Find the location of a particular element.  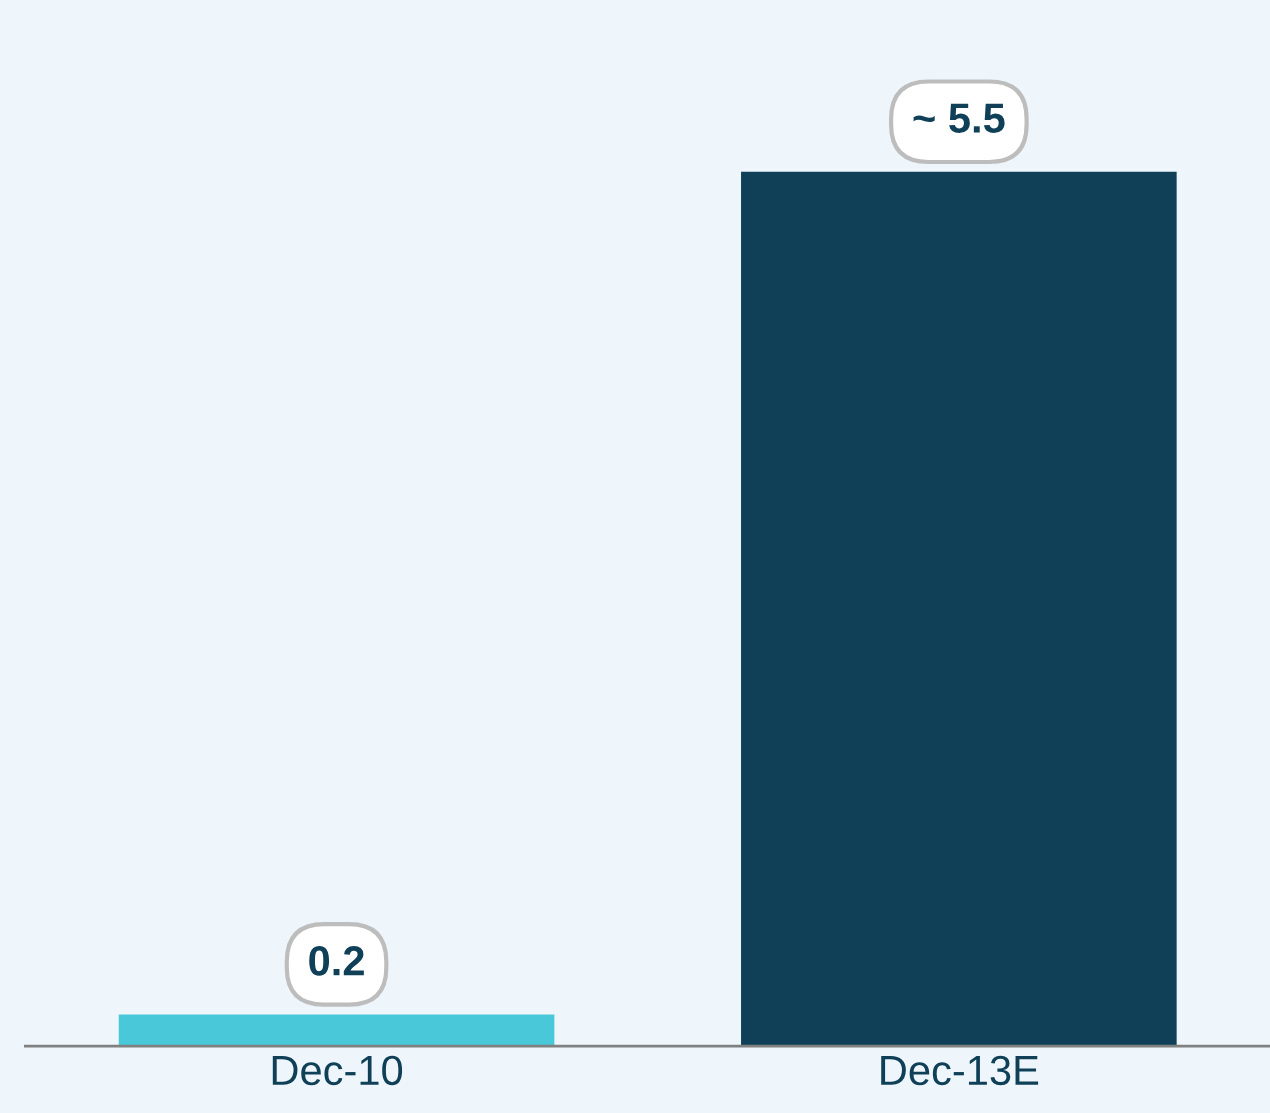

x-tick-label: Dec-13E is located at coordinates (960, 1070).